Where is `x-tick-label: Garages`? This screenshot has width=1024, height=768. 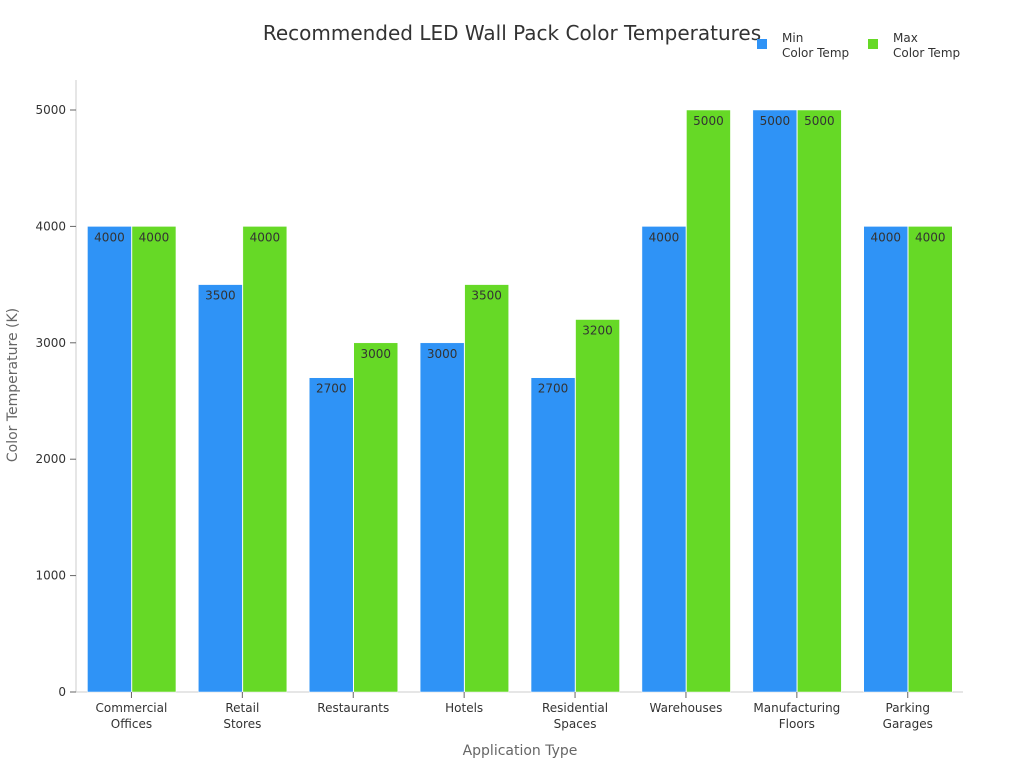 x-tick-label: Garages is located at coordinates (908, 724).